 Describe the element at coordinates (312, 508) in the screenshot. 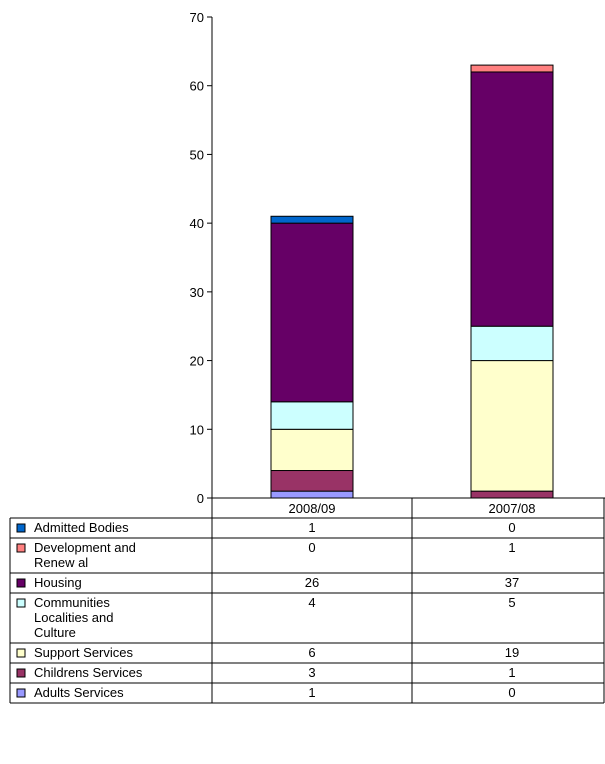

I see `x-tick-label: 2008/09` at that location.